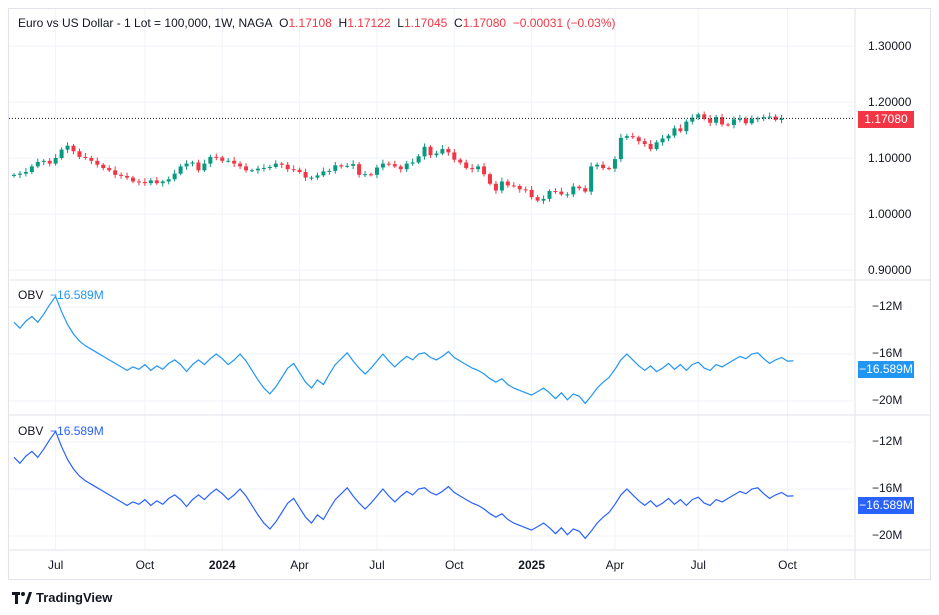 This screenshot has width=939, height=615. What do you see at coordinates (77, 431) in the screenshot?
I see `obv-value: −16.589M` at bounding box center [77, 431].